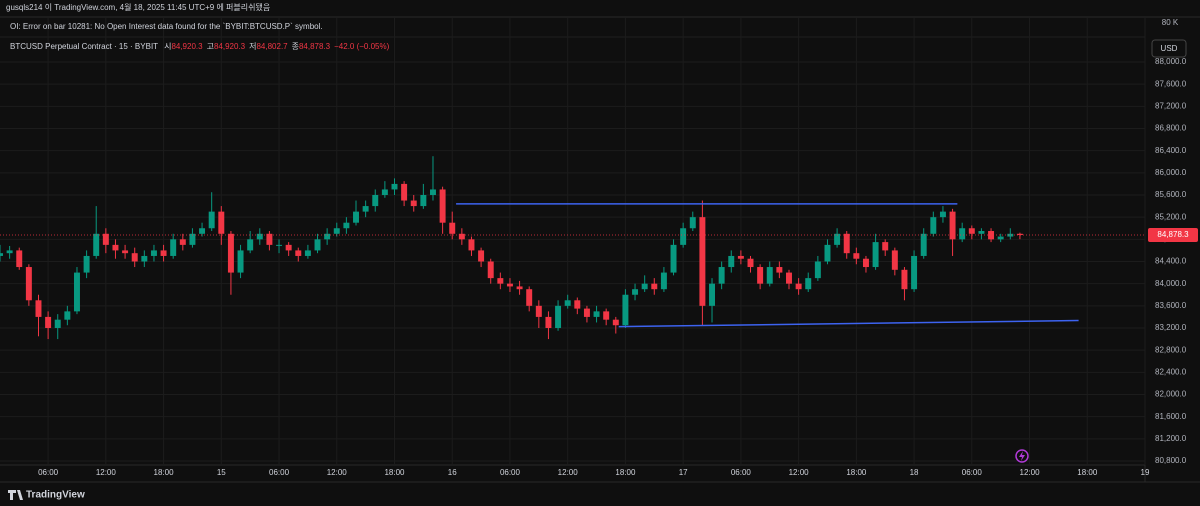 The height and width of the screenshot is (506, 1200). I want to click on y-tick-label: 81,200.0, so click(1171, 438).